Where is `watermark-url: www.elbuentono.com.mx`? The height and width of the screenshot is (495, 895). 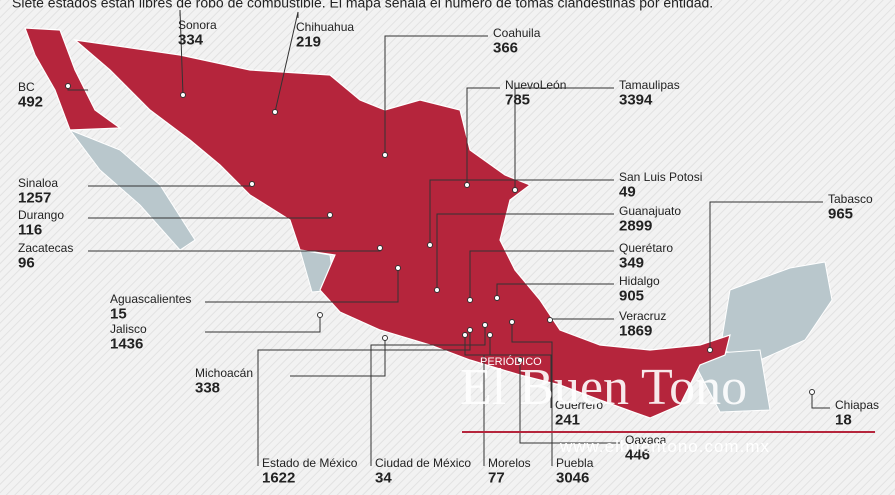 watermark-url: www.elbuentono.com.mx is located at coordinates (664, 446).